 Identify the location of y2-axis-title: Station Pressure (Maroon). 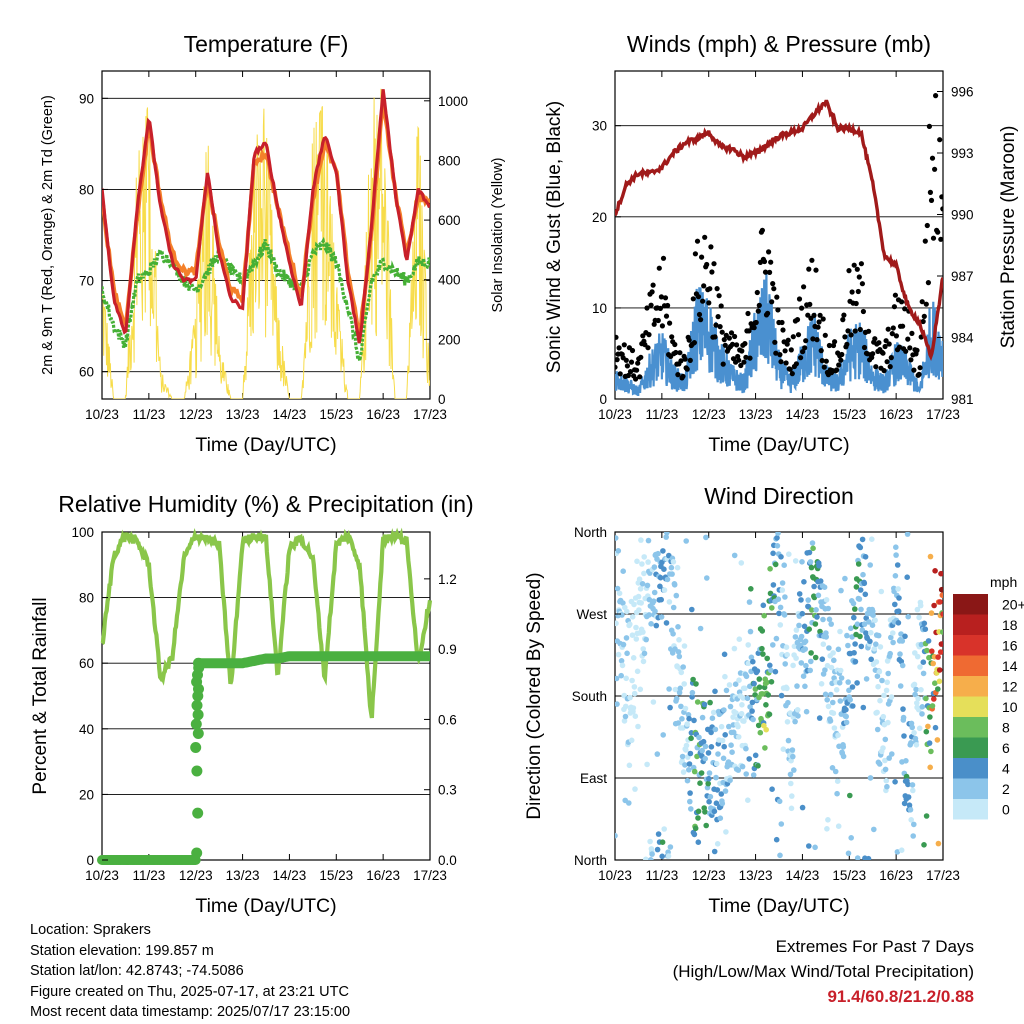
(1008, 237).